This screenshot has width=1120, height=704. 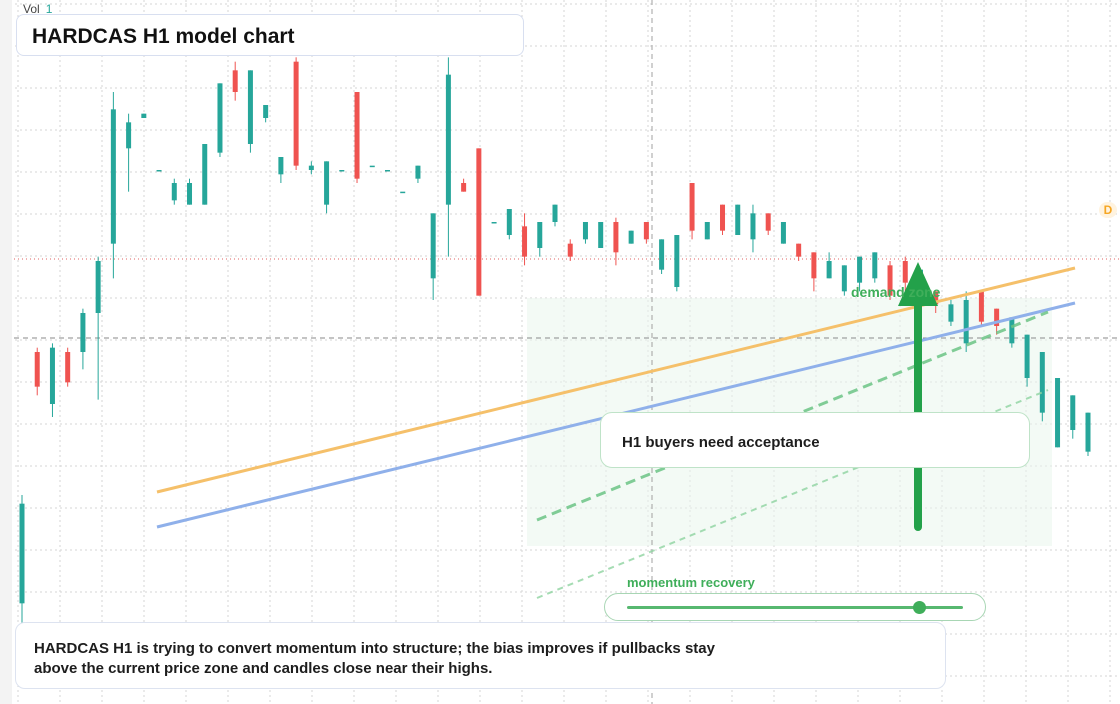 I want to click on buyers-note-callout: H1 buyers need acceptance, so click(x=815, y=440).